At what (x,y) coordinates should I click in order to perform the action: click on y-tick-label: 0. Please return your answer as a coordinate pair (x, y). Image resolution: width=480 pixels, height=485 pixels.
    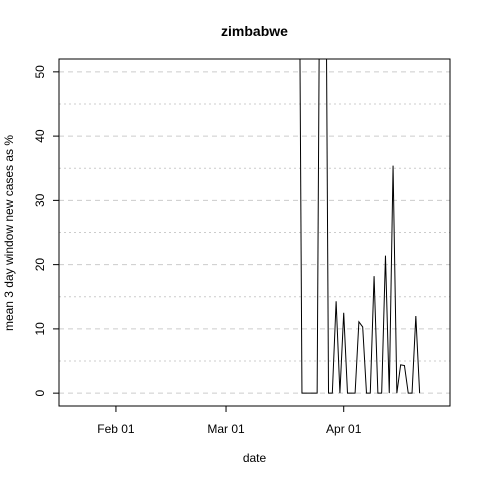
    Looking at the image, I should click on (40, 392).